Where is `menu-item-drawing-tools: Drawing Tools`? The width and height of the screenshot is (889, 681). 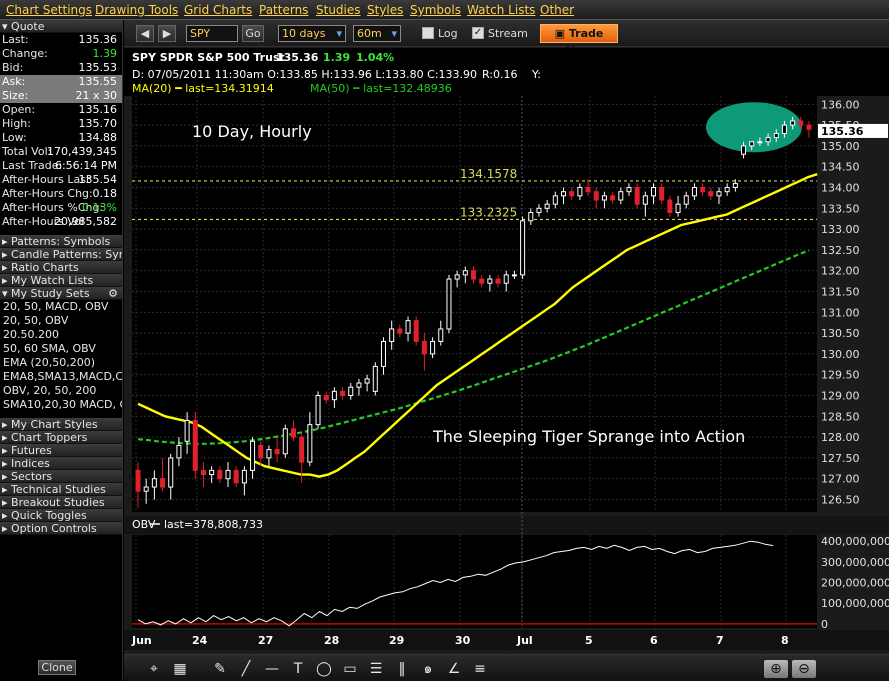 menu-item-drawing-tools: Drawing Tools is located at coordinates (137, 10).